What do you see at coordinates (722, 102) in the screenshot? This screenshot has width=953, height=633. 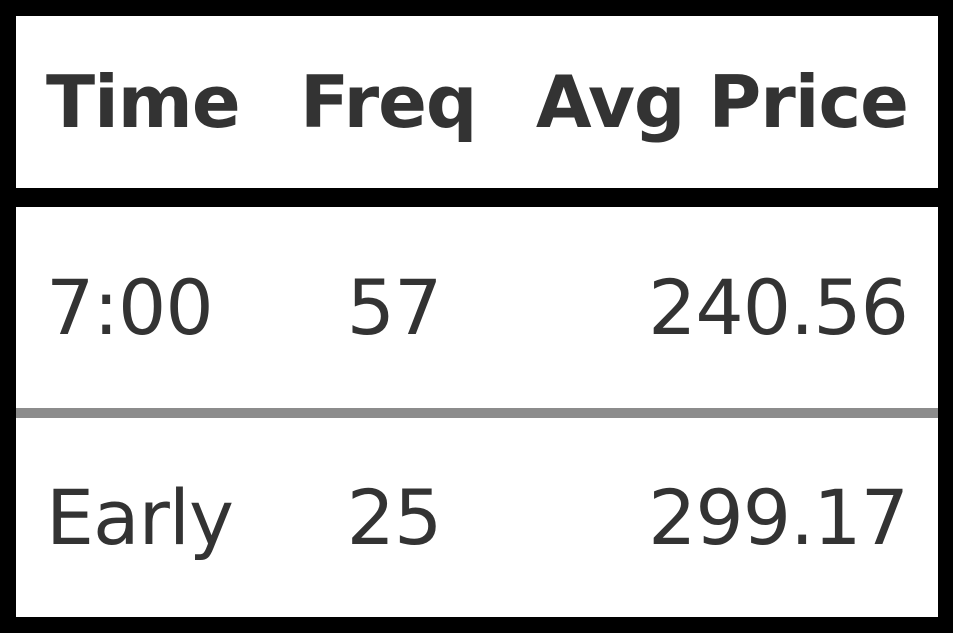 I see `header-avg-price: Avg Price` at bounding box center [722, 102].